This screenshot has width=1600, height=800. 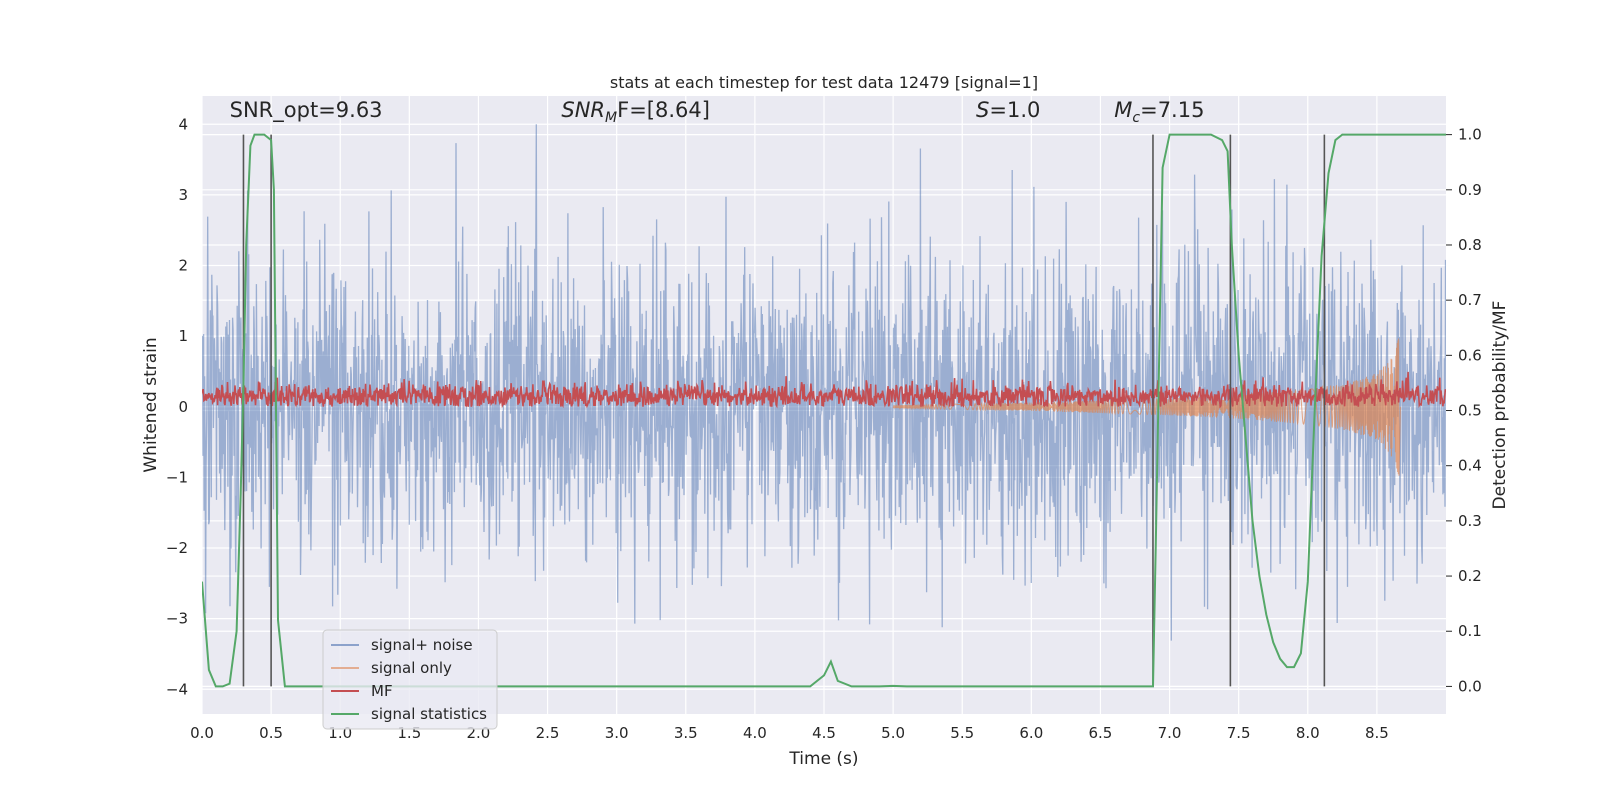 What do you see at coordinates (177, 477) in the screenshot?
I see `y-left-tick-label: −1` at bounding box center [177, 477].